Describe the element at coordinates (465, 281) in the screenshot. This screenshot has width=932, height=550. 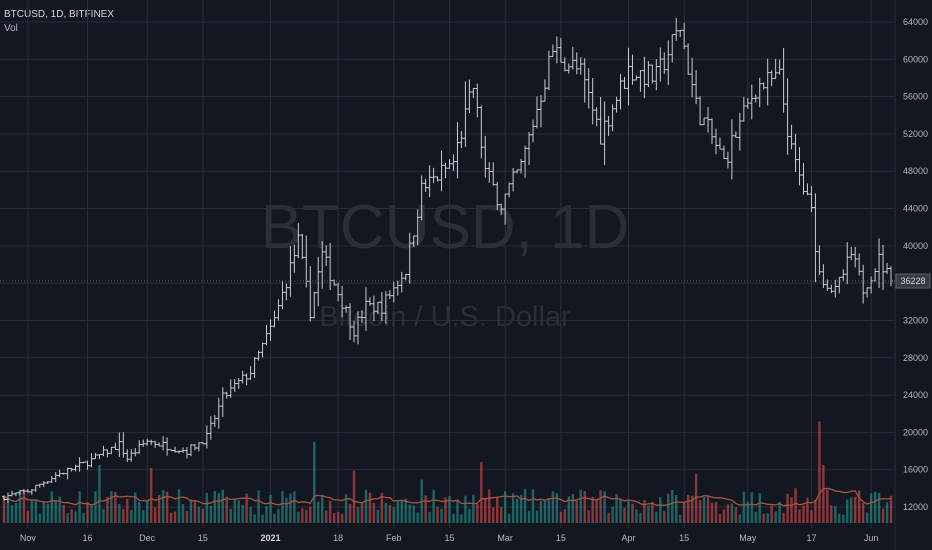
I see `last-price-marker: 36228` at that location.